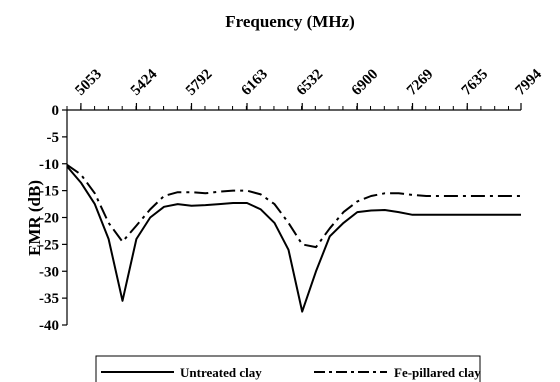 Image resolution: width=560 pixels, height=382 pixels. What do you see at coordinates (420, 82) in the screenshot?
I see `x-tick-label: 7269` at bounding box center [420, 82].